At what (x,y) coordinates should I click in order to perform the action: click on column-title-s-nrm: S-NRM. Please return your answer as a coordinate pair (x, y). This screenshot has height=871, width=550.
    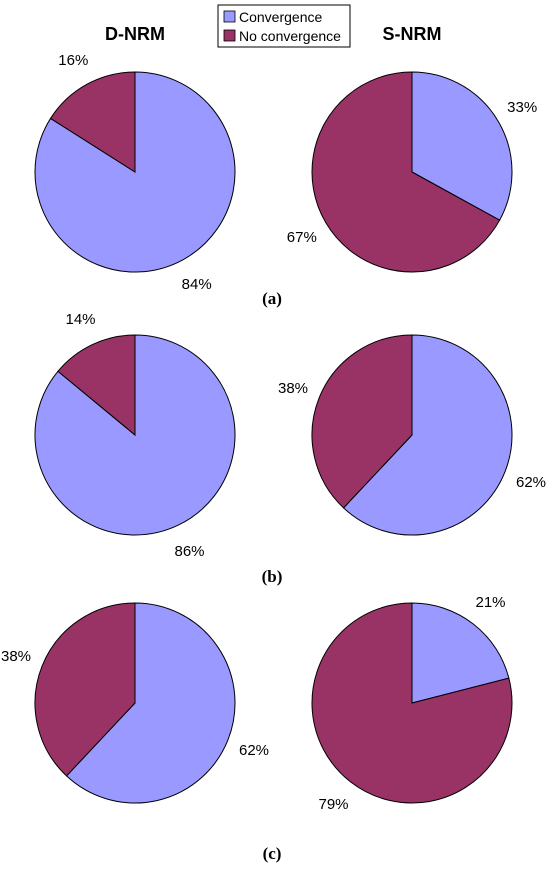
    Looking at the image, I should click on (412, 34).